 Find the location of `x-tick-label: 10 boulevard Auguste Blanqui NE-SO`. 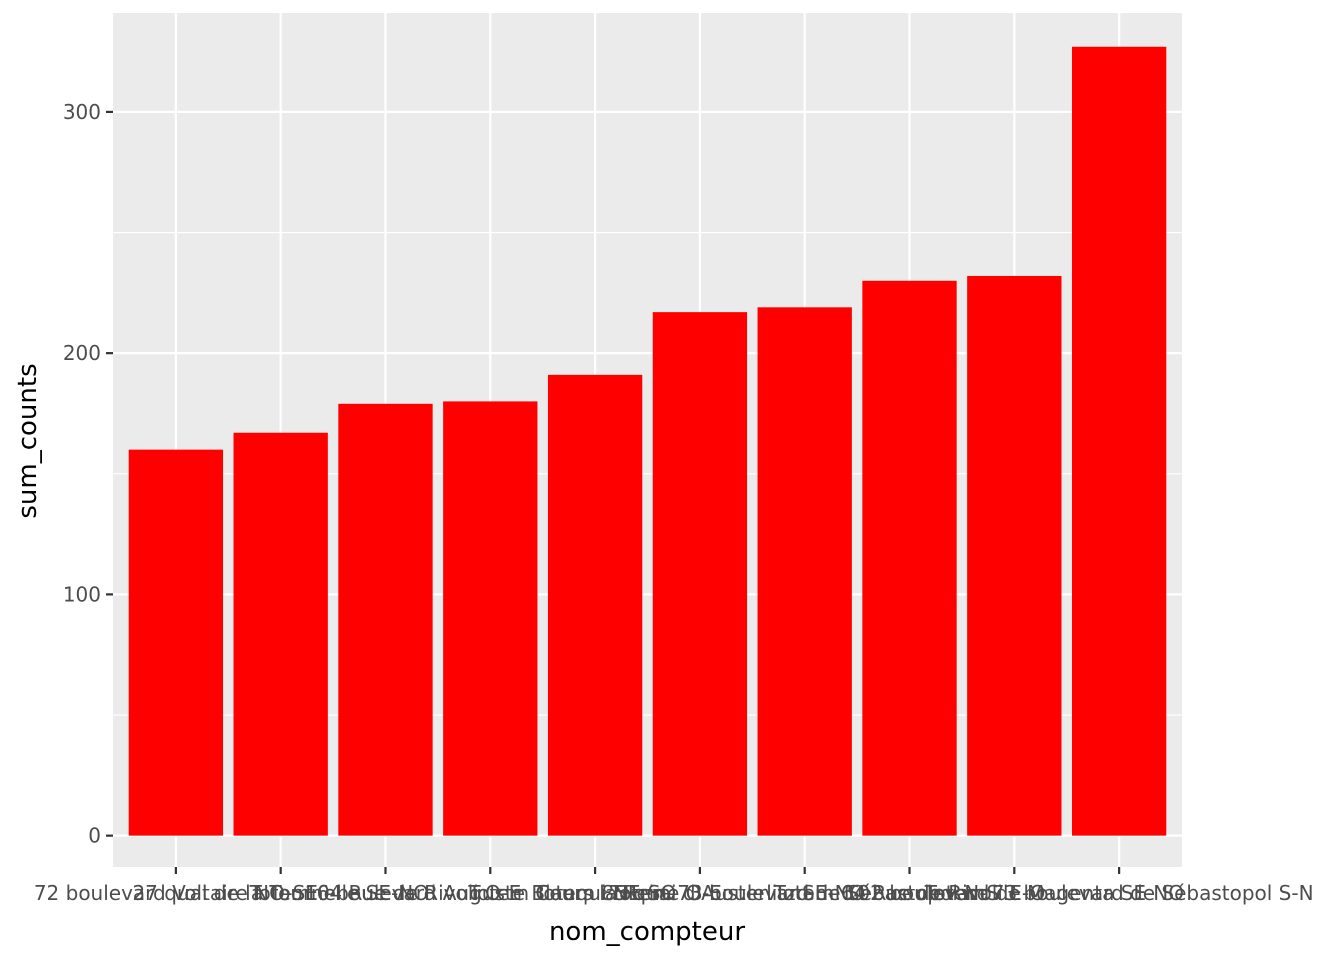

x-tick-label: 10 boulevard Auguste Blanqui NE-SO is located at coordinates (490, 893).